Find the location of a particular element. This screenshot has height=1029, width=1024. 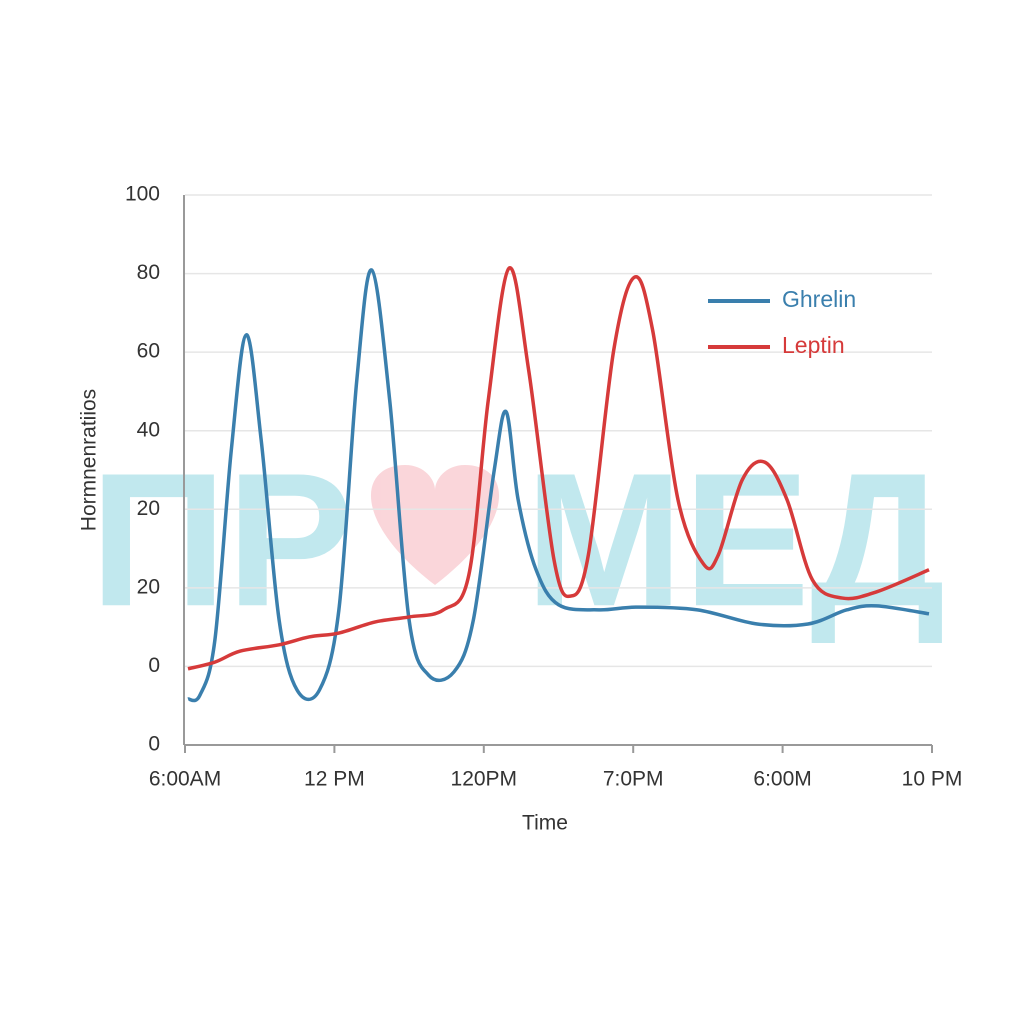

y-tick-label: 80 is located at coordinates (148, 272).